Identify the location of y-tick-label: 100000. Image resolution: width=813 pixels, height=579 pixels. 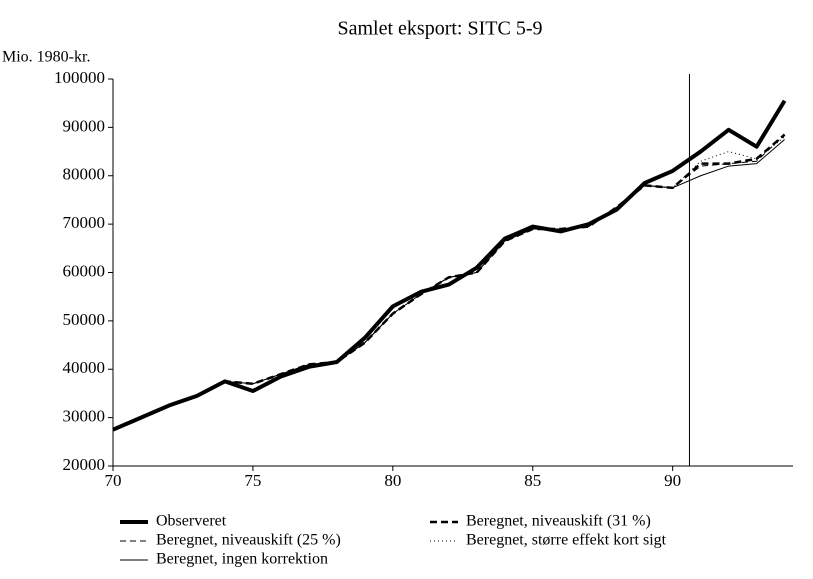
(79, 77).